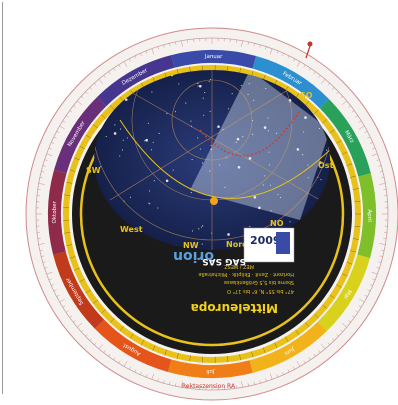 The width and height of the screenshot is (398, 405). Describe the element at coordinates (214, 201) in the screenshot. I see `sun-icon` at that location.